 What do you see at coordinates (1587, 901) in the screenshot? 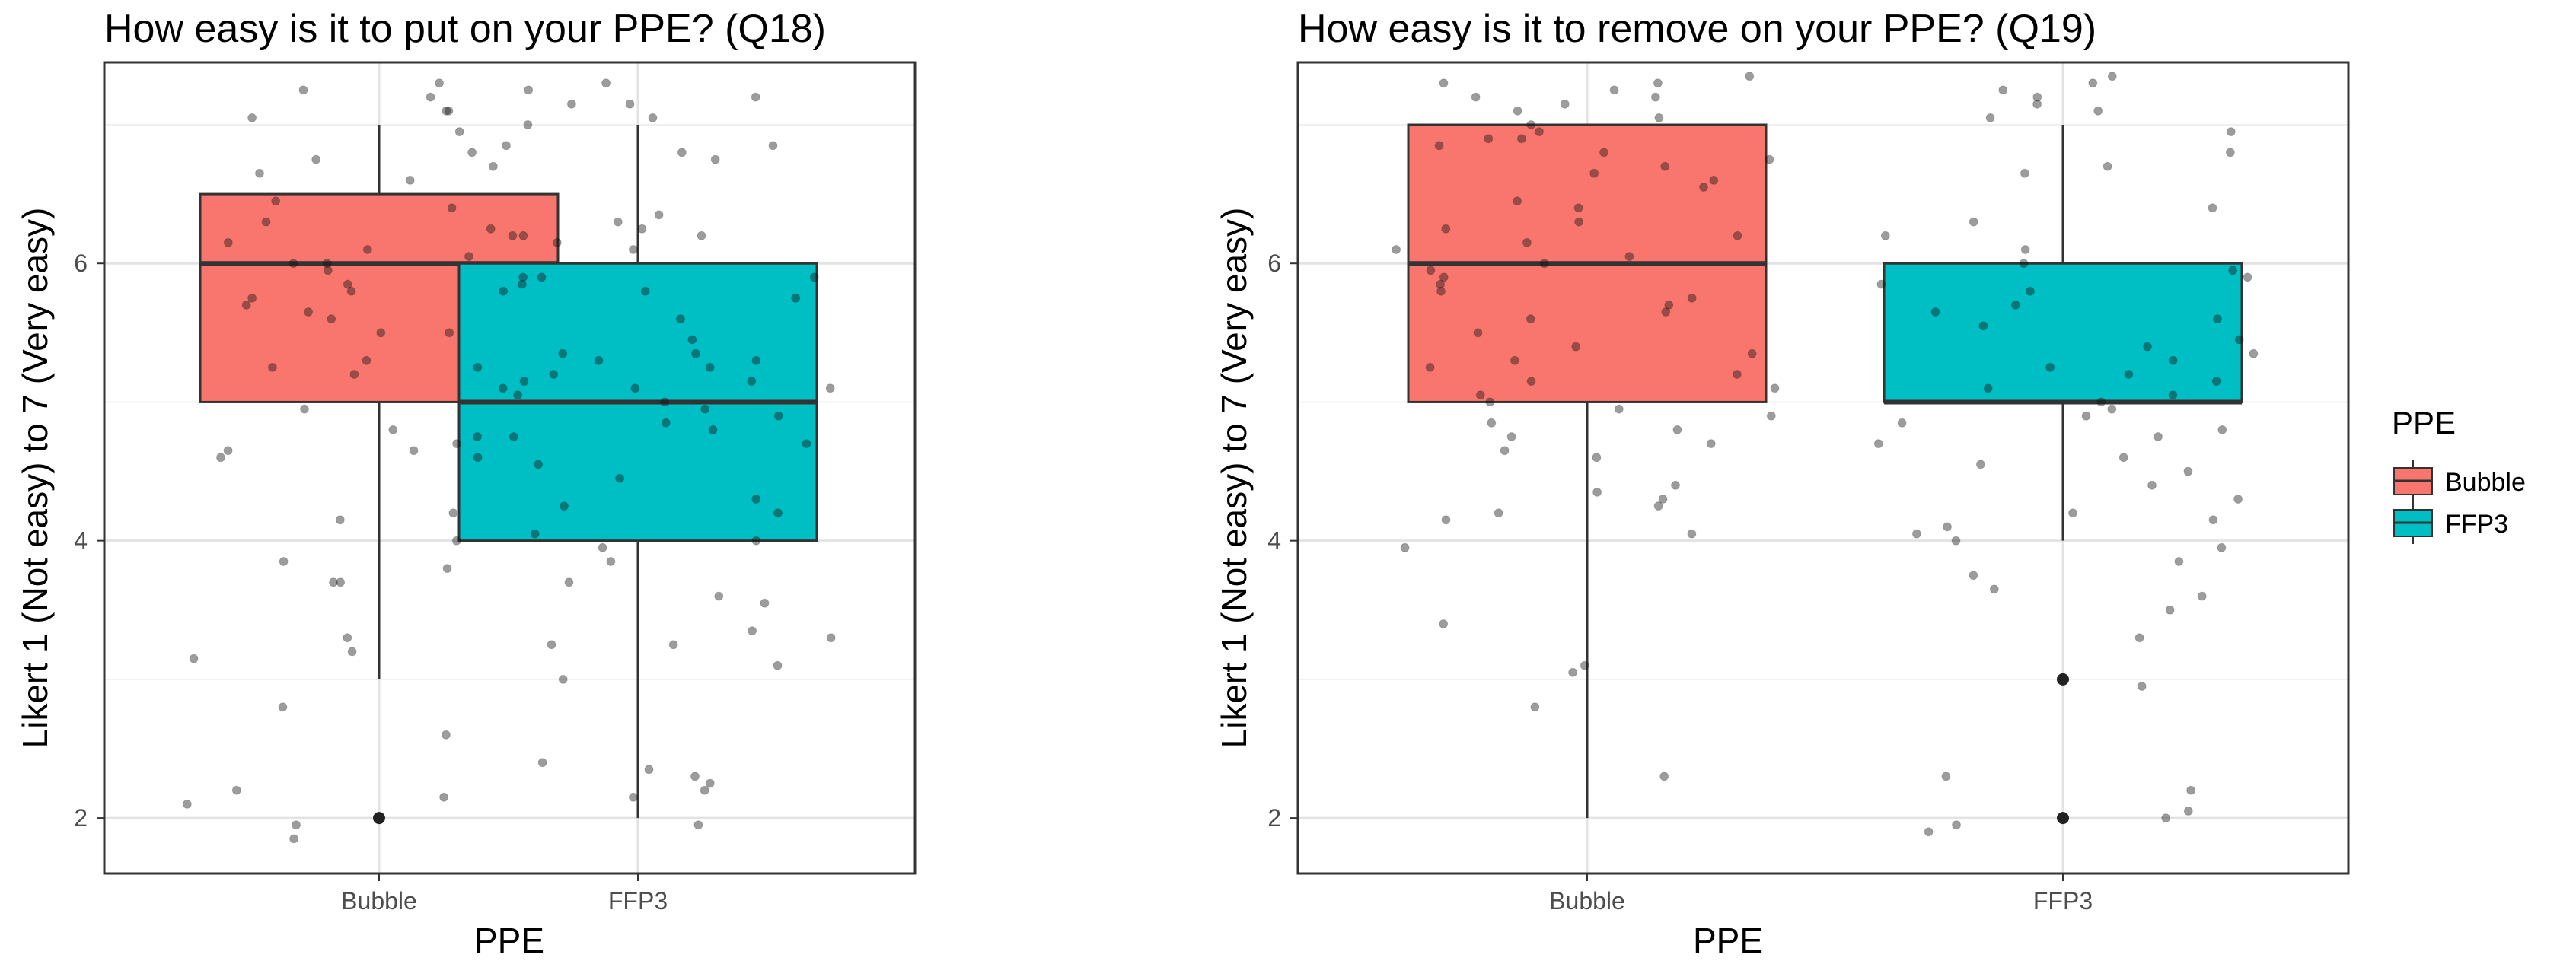
I see `x-tick-label-bubble-q19: Bubble` at bounding box center [1587, 901].